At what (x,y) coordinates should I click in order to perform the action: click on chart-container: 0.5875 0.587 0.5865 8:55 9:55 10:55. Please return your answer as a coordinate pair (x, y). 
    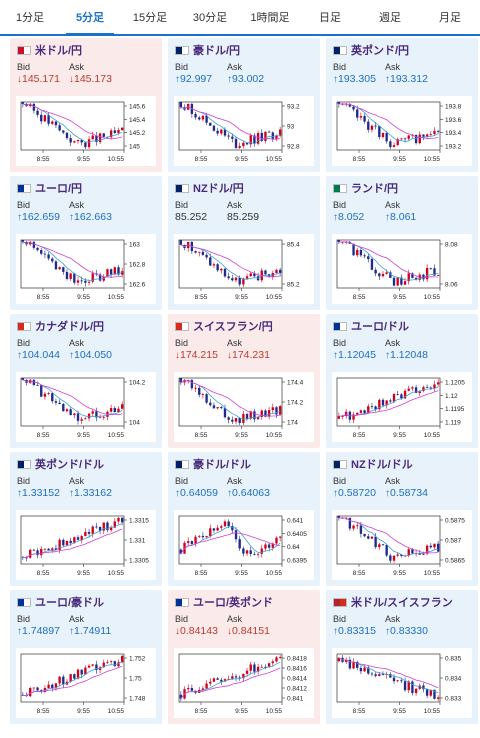
    Looking at the image, I should click on (402, 545).